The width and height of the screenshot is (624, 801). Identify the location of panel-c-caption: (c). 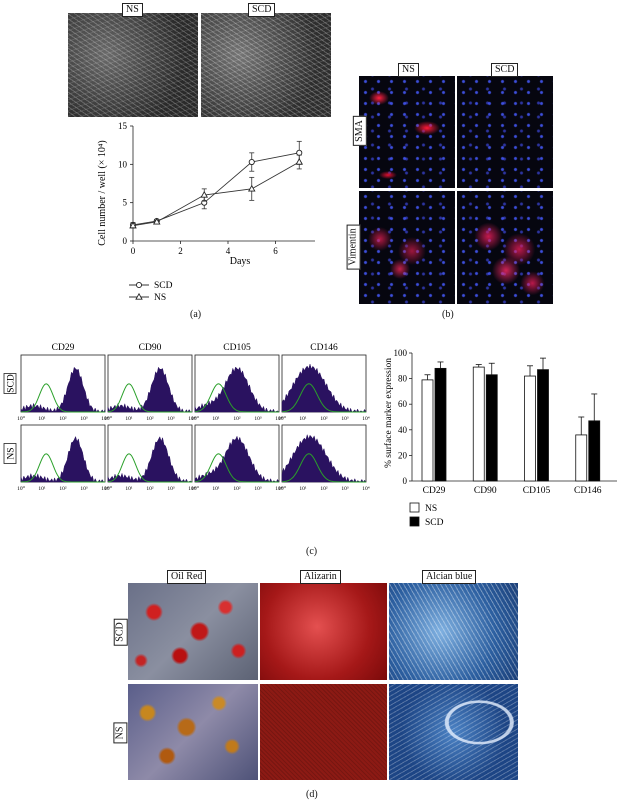
(312, 551).